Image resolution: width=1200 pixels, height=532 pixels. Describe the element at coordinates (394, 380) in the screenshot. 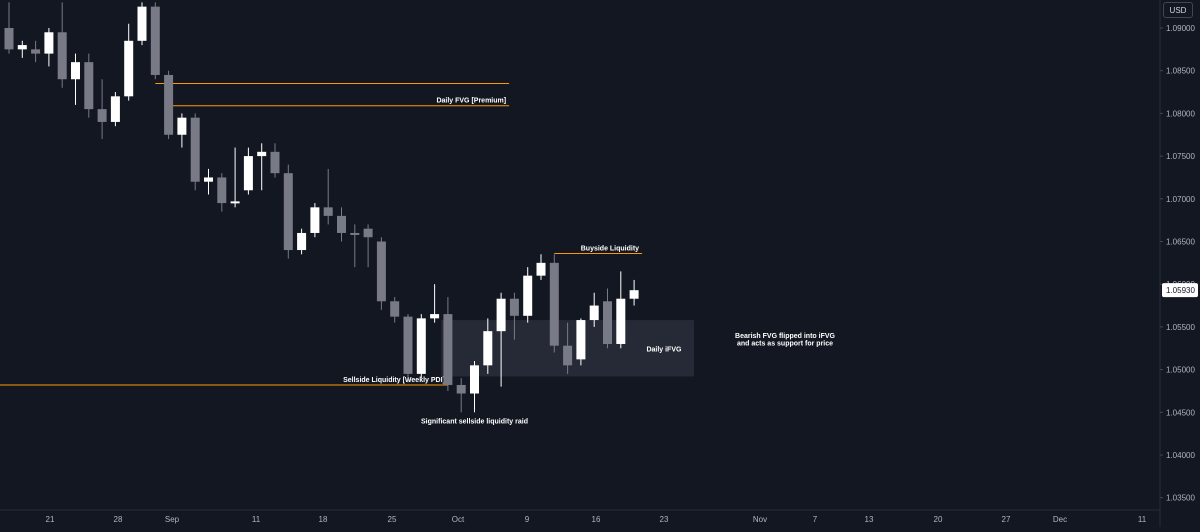

I see `level-label: Sellside Liquidity [Weekly PDI]` at that location.